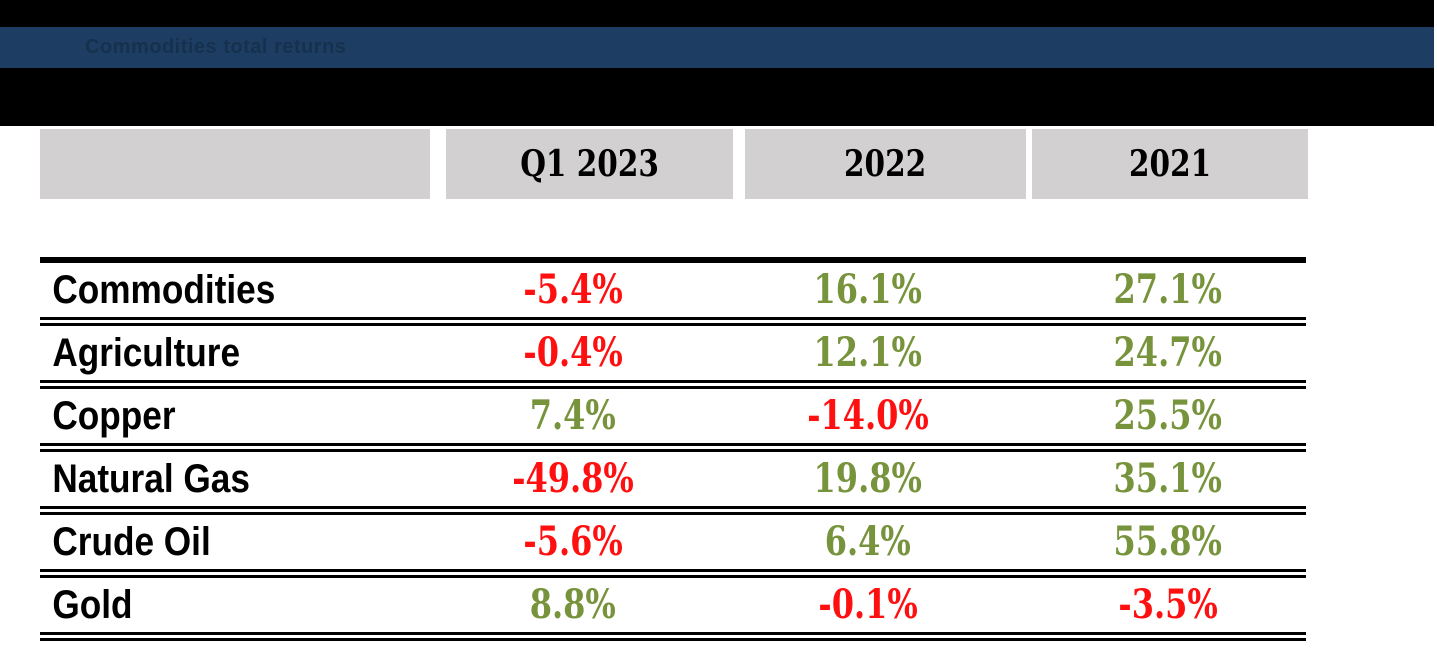 Image resolution: width=1437 pixels, height=661 pixels. I want to click on table-row: Commodities -5.4% 16.1% 27.1%, so click(673, 290).